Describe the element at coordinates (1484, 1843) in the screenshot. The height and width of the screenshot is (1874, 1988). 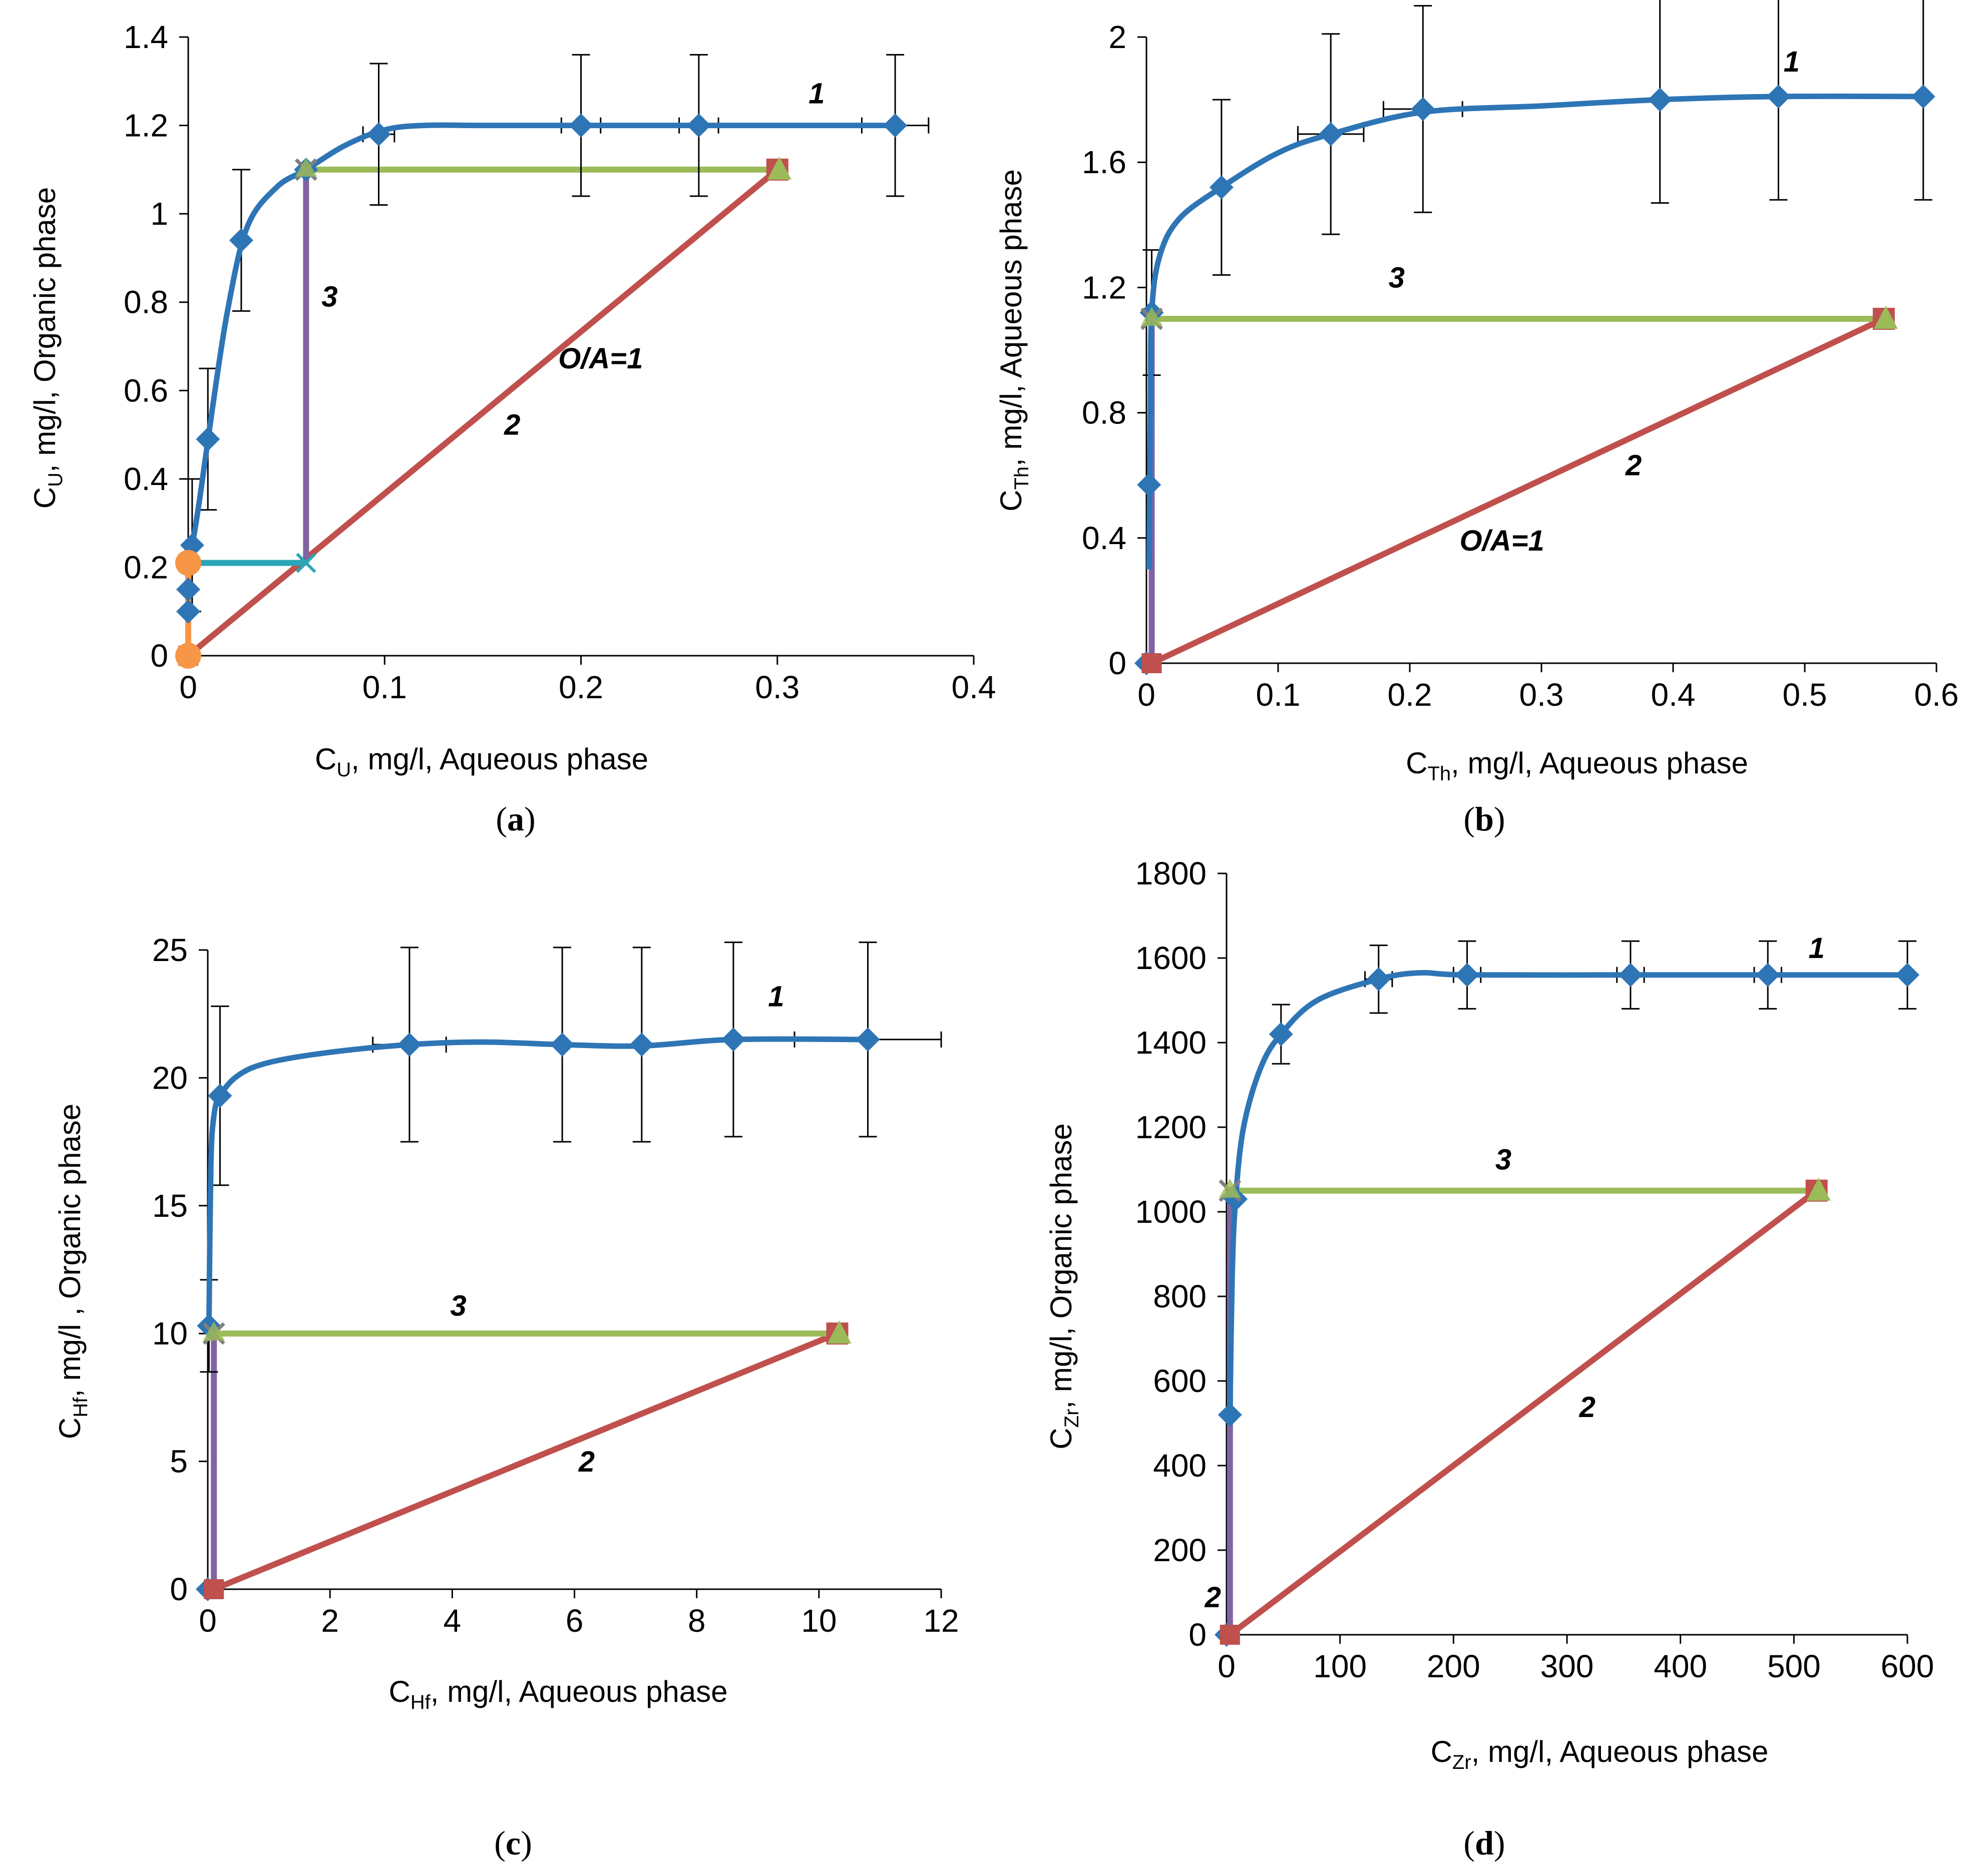
I see `panel-d-label: (d)` at that location.